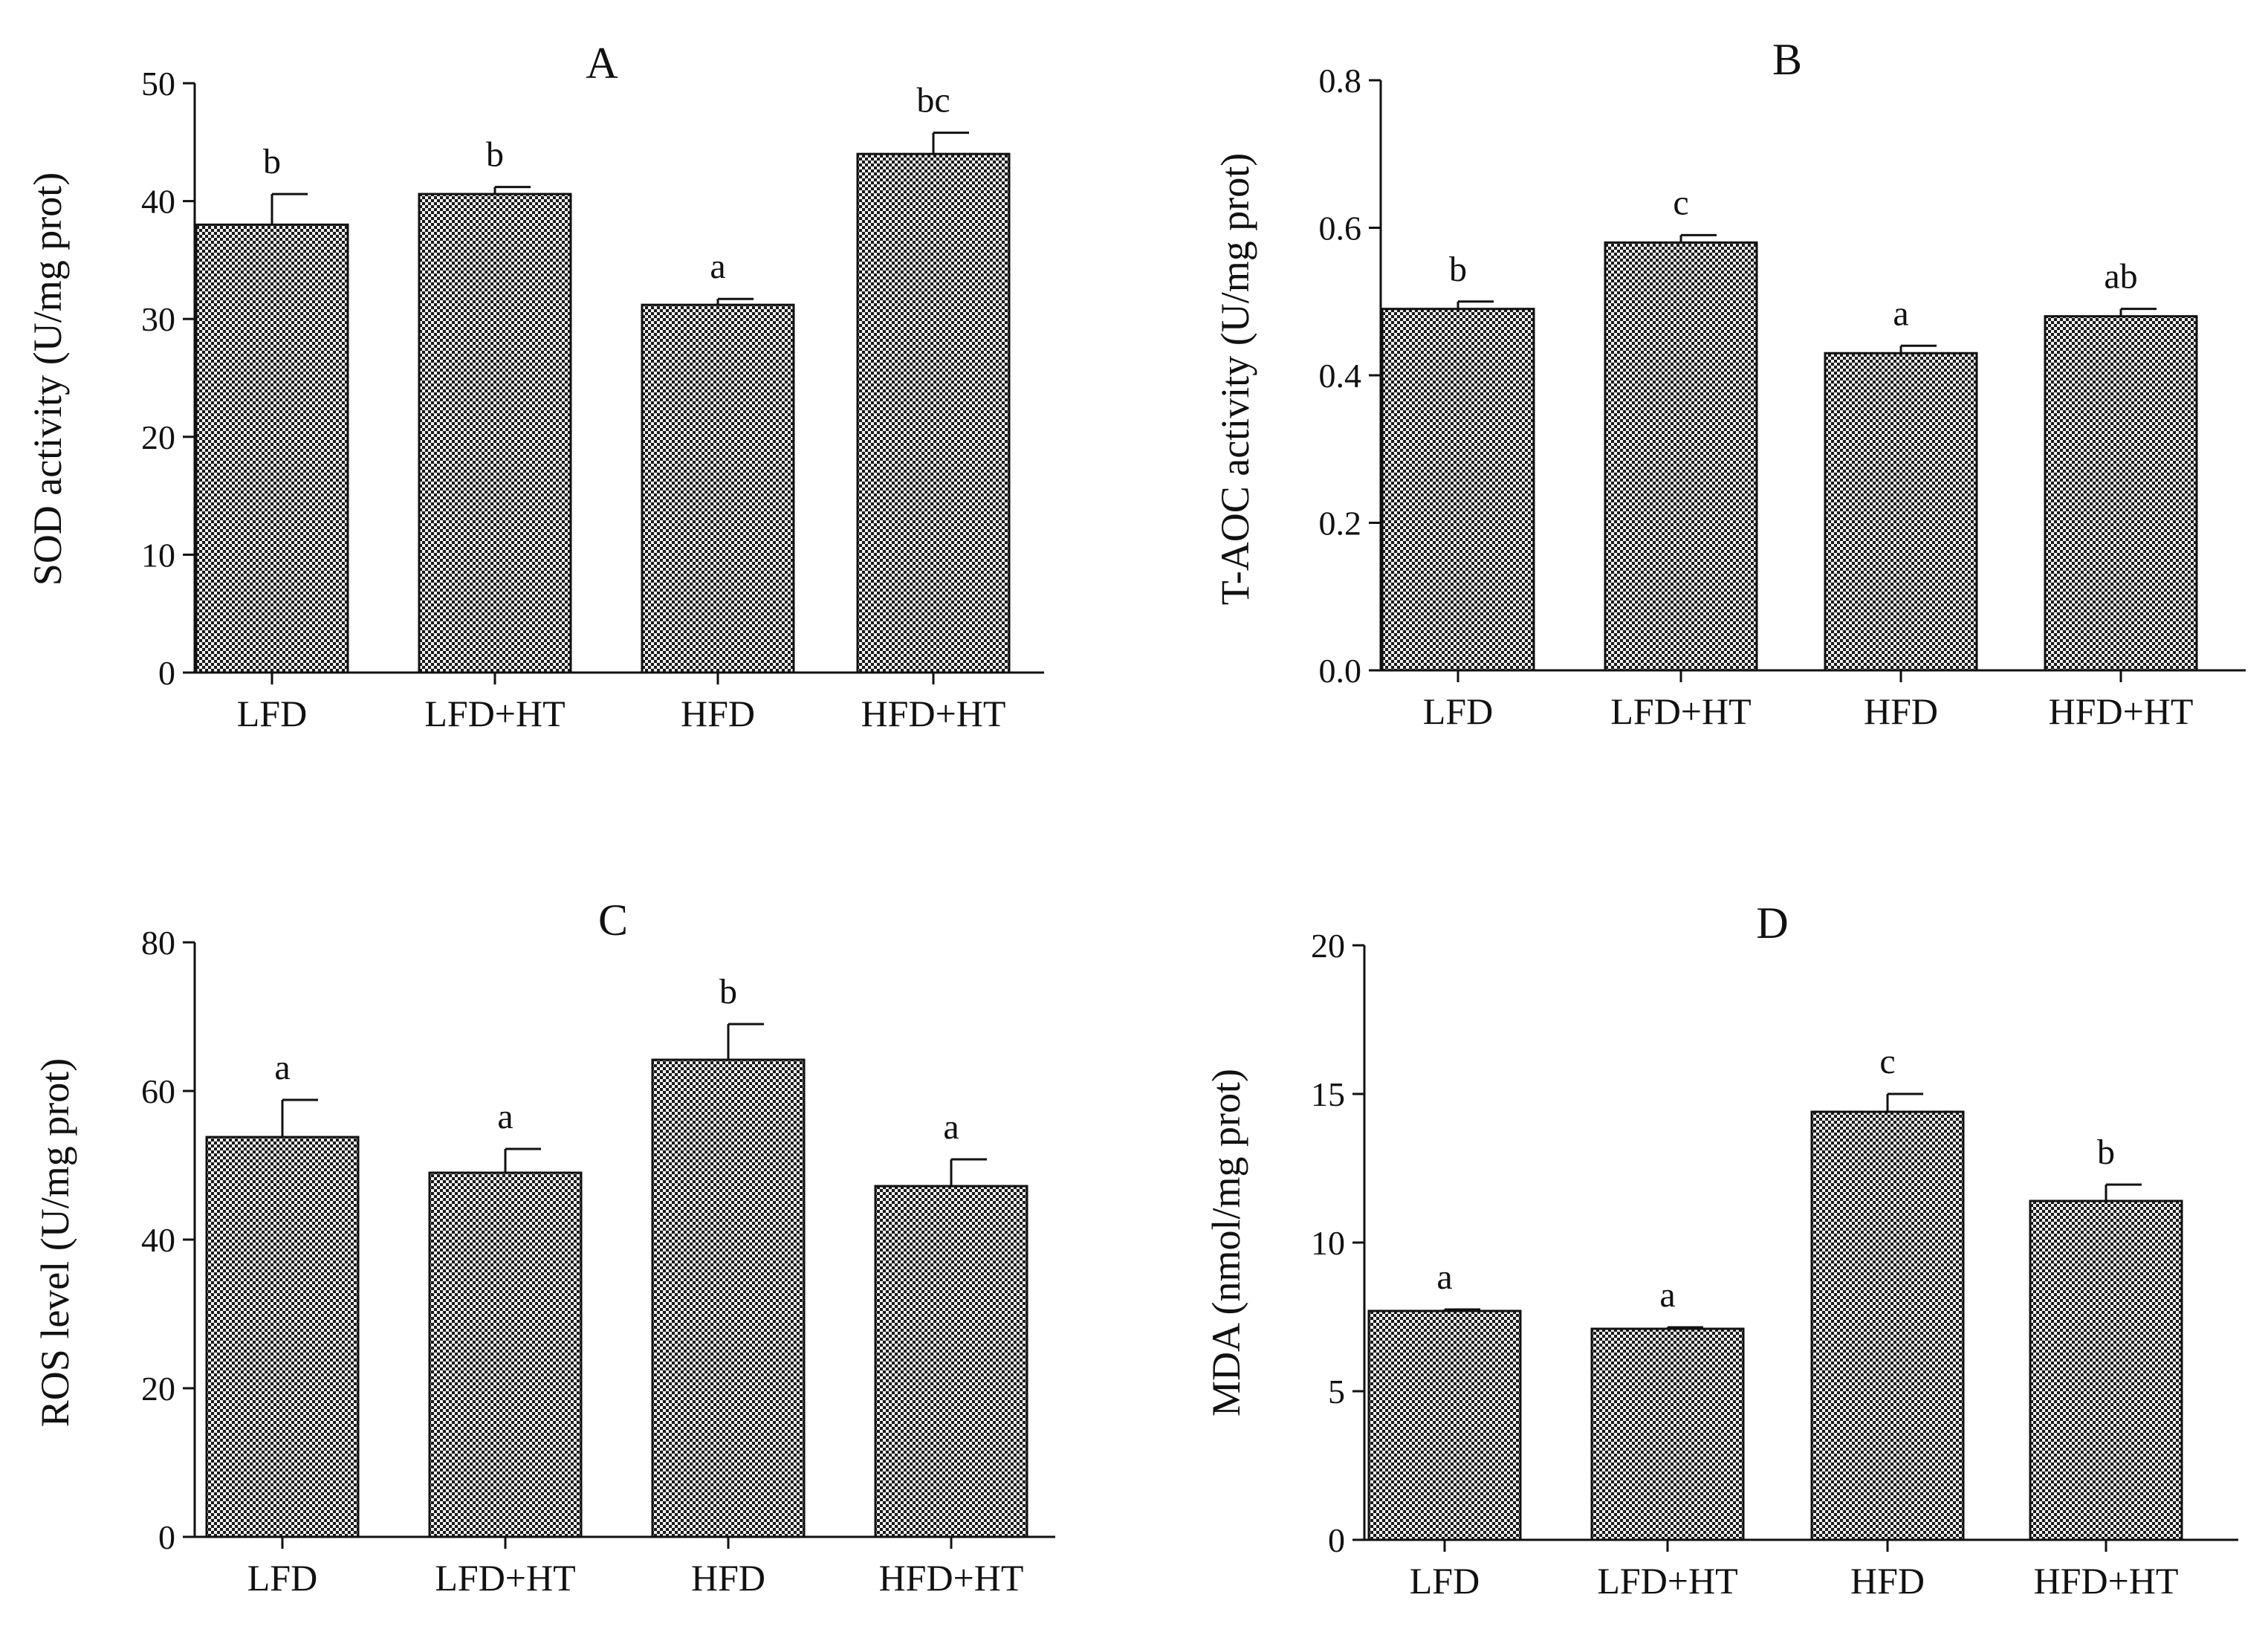 The image size is (2268, 1632). Describe the element at coordinates (158, 1091) in the screenshot. I see `y-tick-label: 60` at that location.